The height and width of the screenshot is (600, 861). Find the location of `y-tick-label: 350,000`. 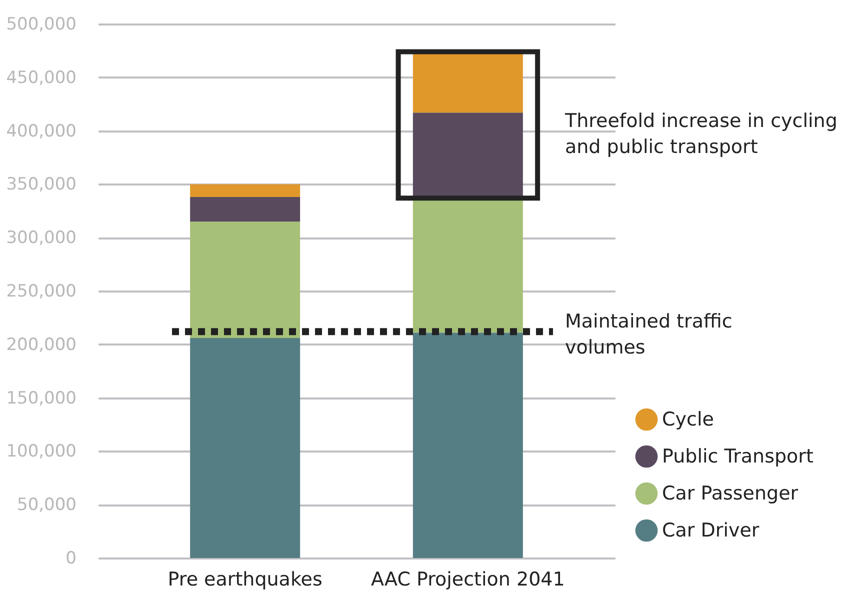

y-tick-label: 350,000 is located at coordinates (41, 184).